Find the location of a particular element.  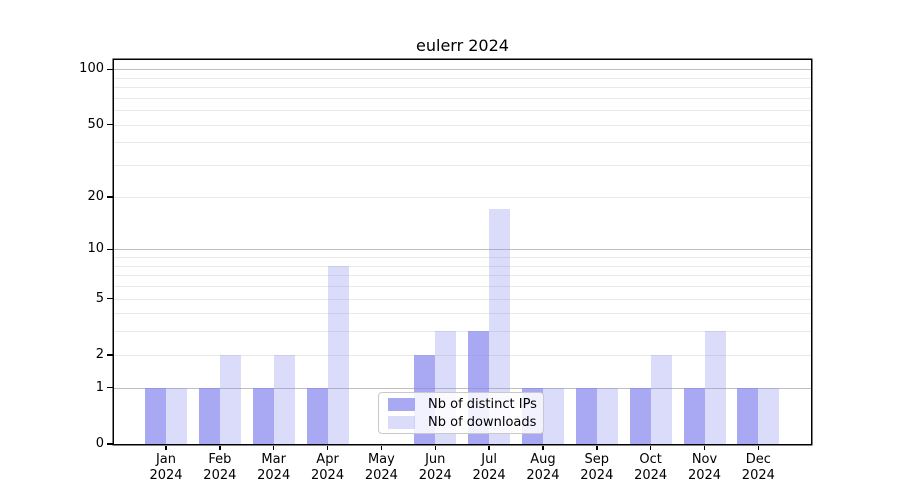

bar-downloads-jan is located at coordinates (176, 415).